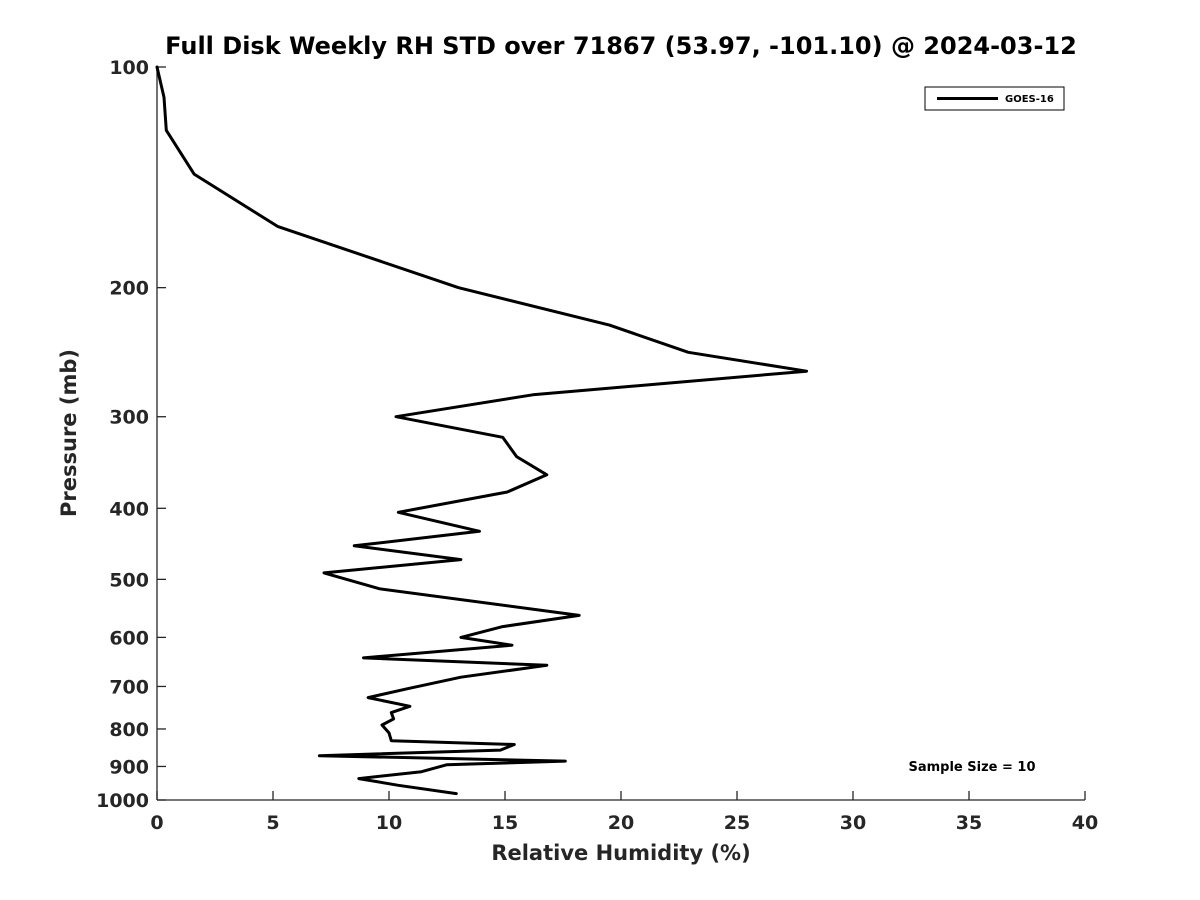 The image size is (1200, 900). I want to click on y-axis-label: Pressure (mb), so click(69, 433).